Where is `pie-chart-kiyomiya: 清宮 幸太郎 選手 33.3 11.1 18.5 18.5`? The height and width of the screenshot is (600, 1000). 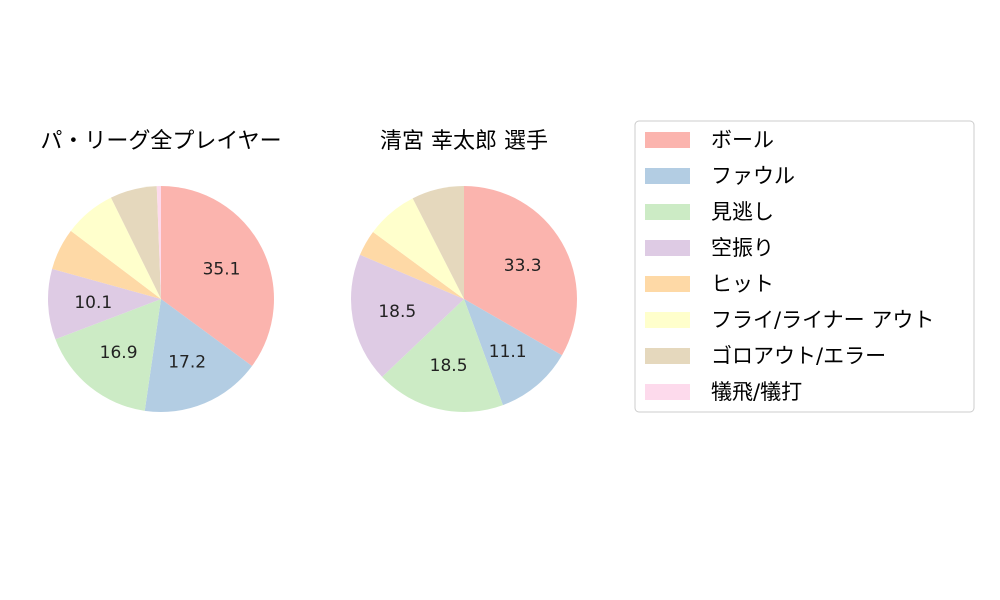 pie-chart-kiyomiya: 清宮 幸太郎 選手 33.3 11.1 18.5 18.5 is located at coordinates (463, 271).